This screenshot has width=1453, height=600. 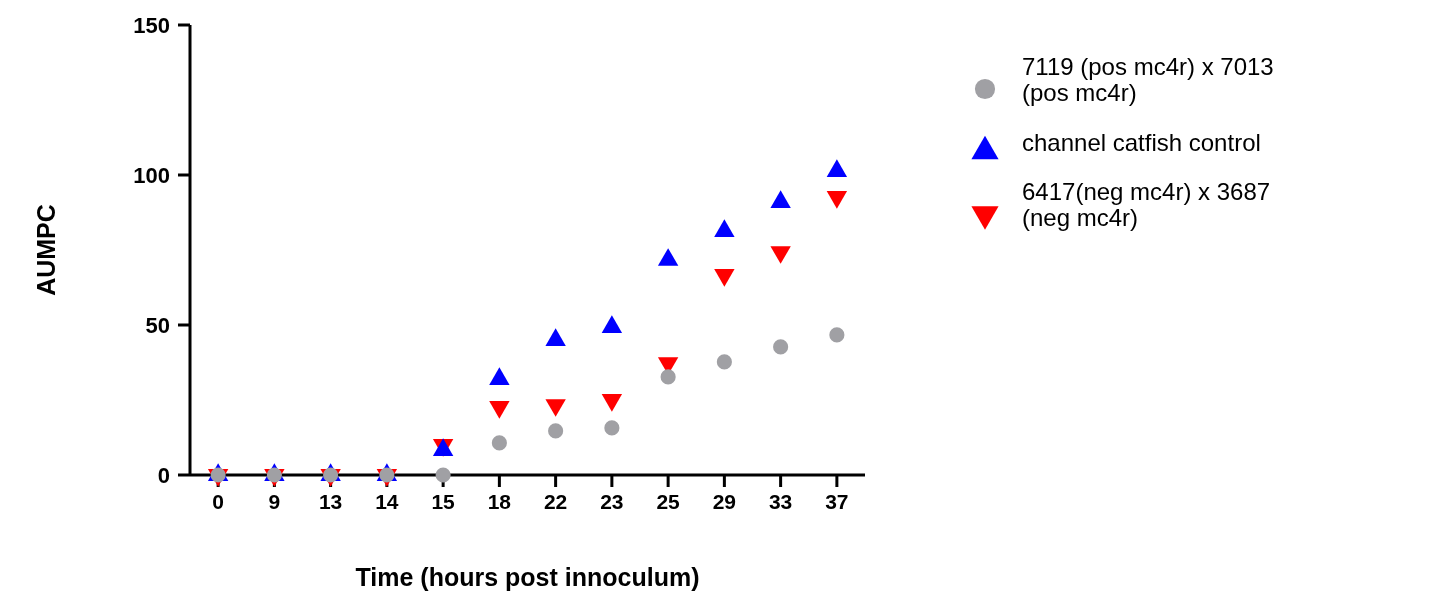 What do you see at coordinates (724, 501) in the screenshot?
I see `x-tick-label: 29` at bounding box center [724, 501].